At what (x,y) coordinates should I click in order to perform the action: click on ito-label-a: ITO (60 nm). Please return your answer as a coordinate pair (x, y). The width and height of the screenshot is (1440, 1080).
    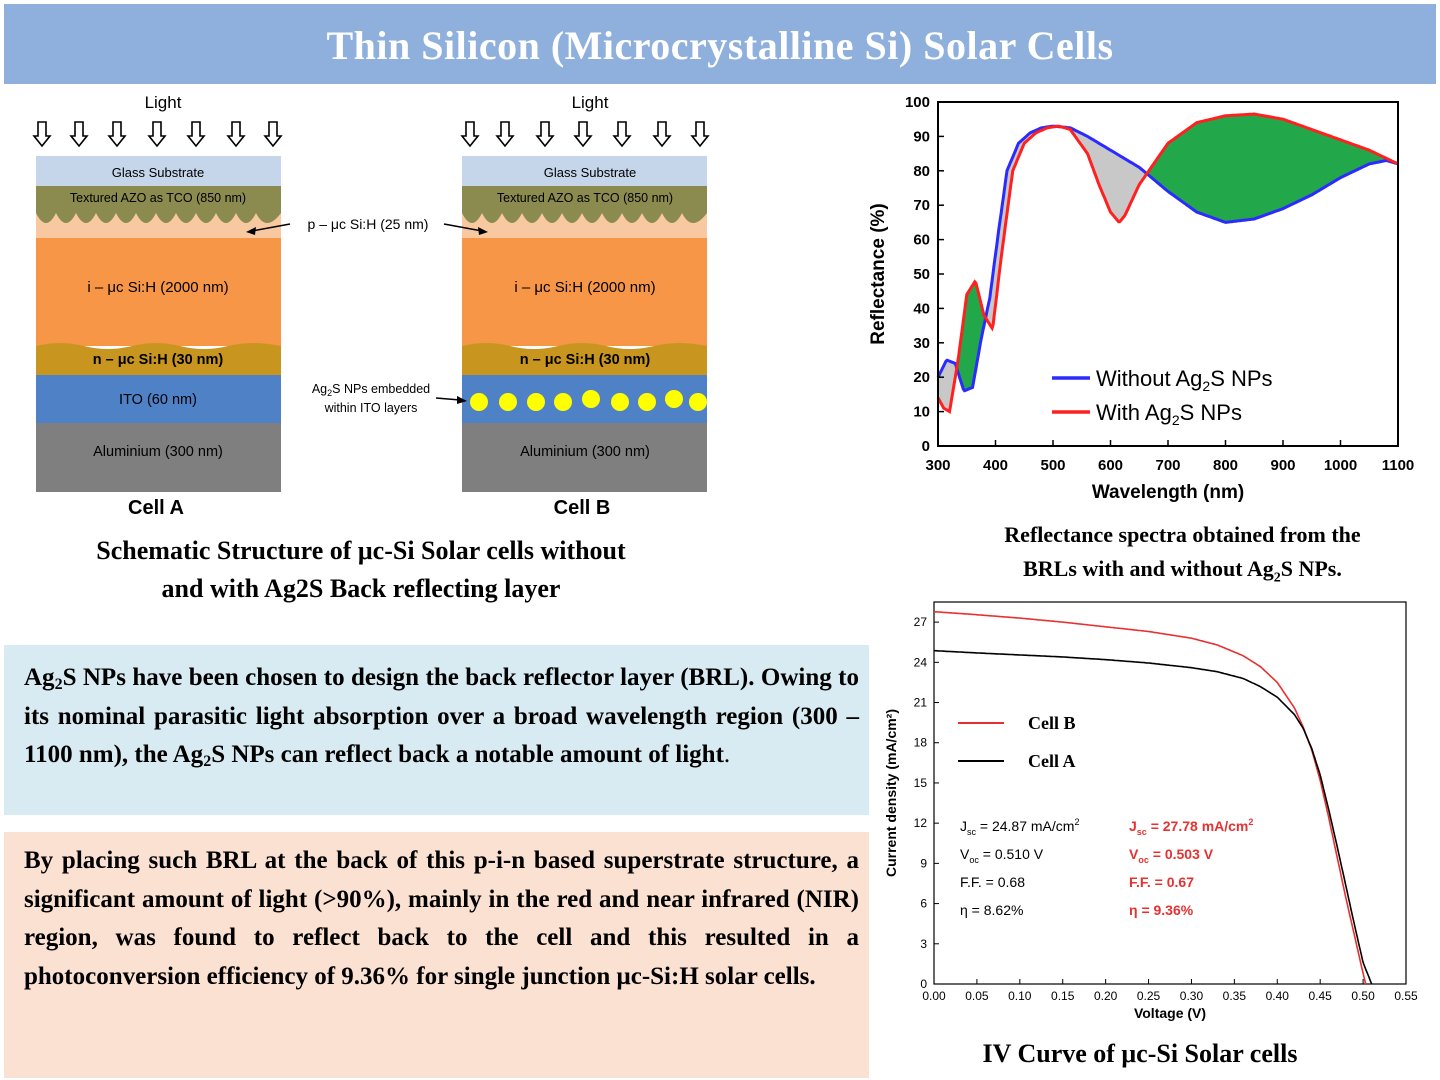
    Looking at the image, I should click on (158, 400).